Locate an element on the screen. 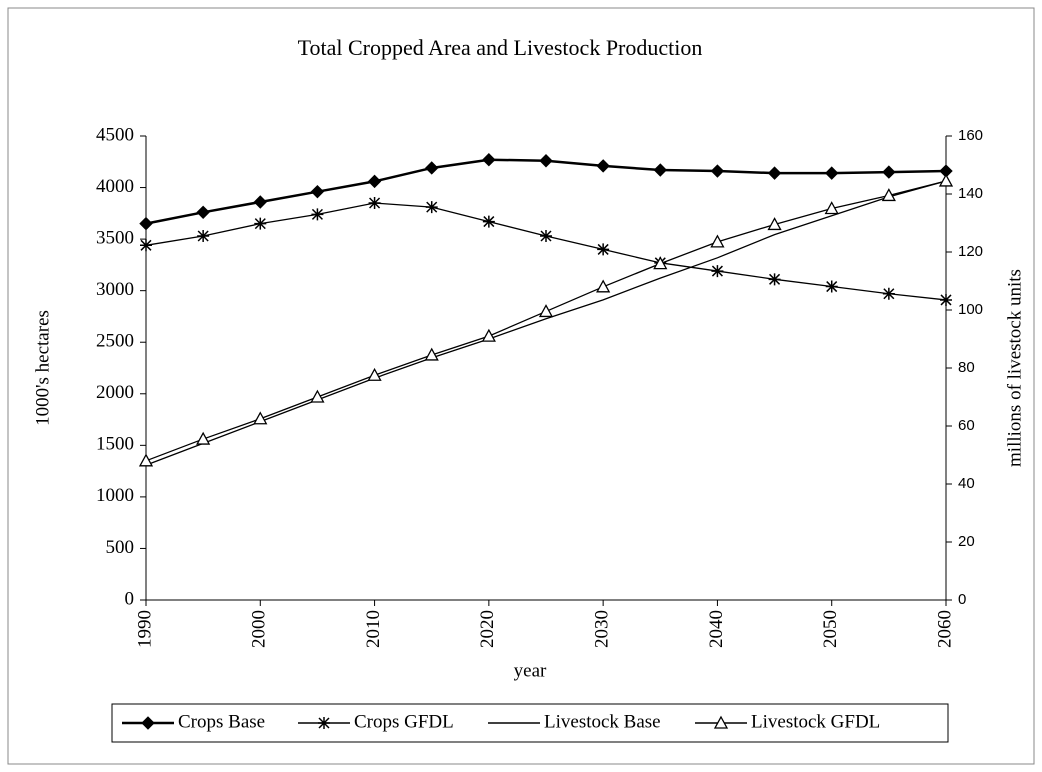  x-tick-label: 2010 is located at coordinates (373, 629).